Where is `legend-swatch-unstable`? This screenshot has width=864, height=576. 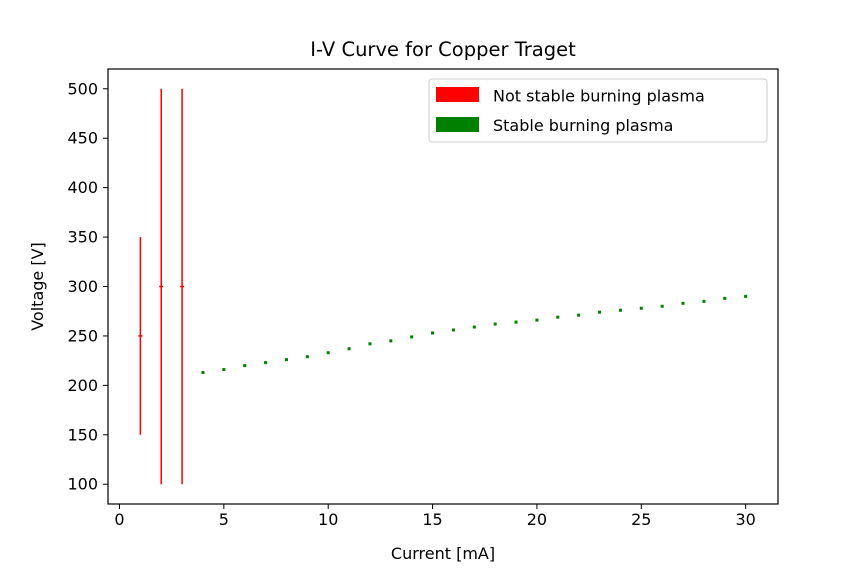 legend-swatch-unstable is located at coordinates (457, 94).